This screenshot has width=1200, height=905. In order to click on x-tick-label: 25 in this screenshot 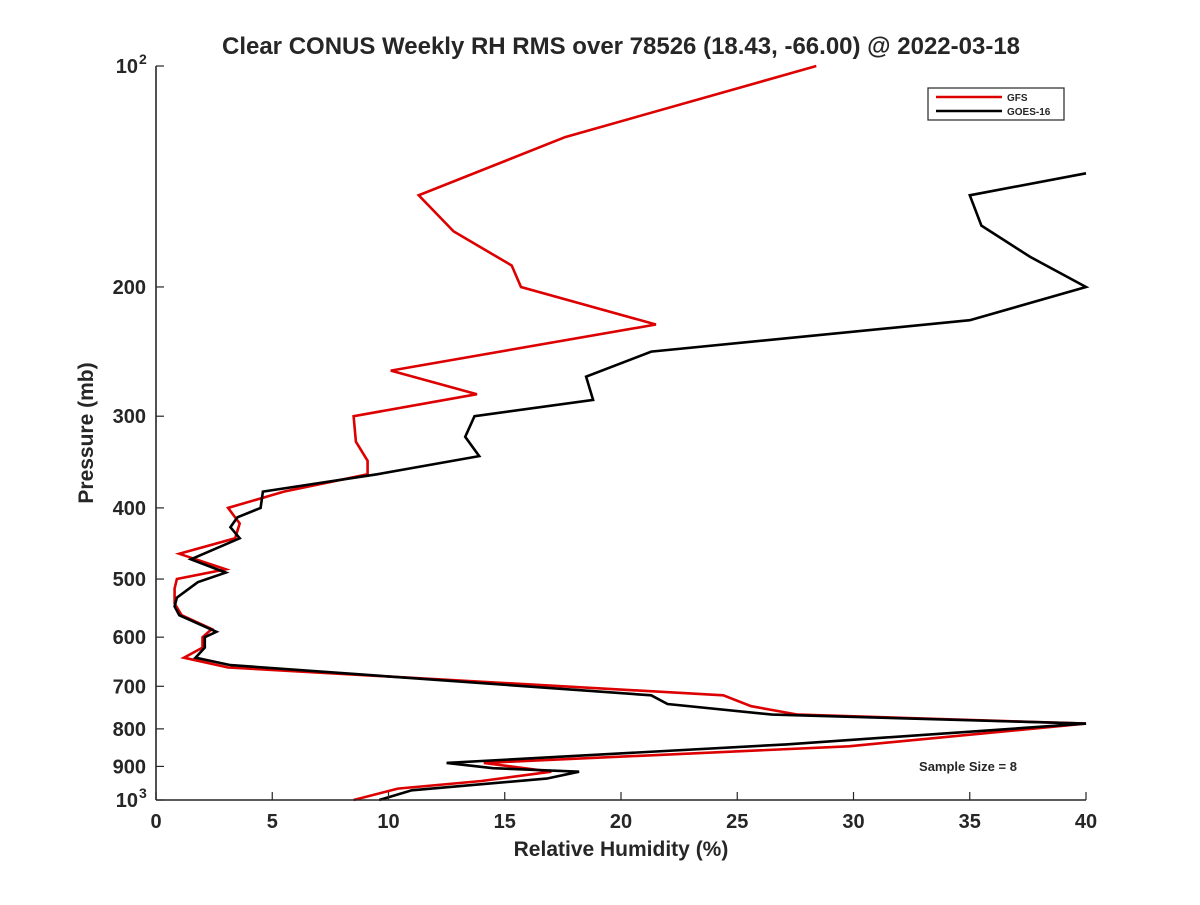, I will do `click(737, 822)`.